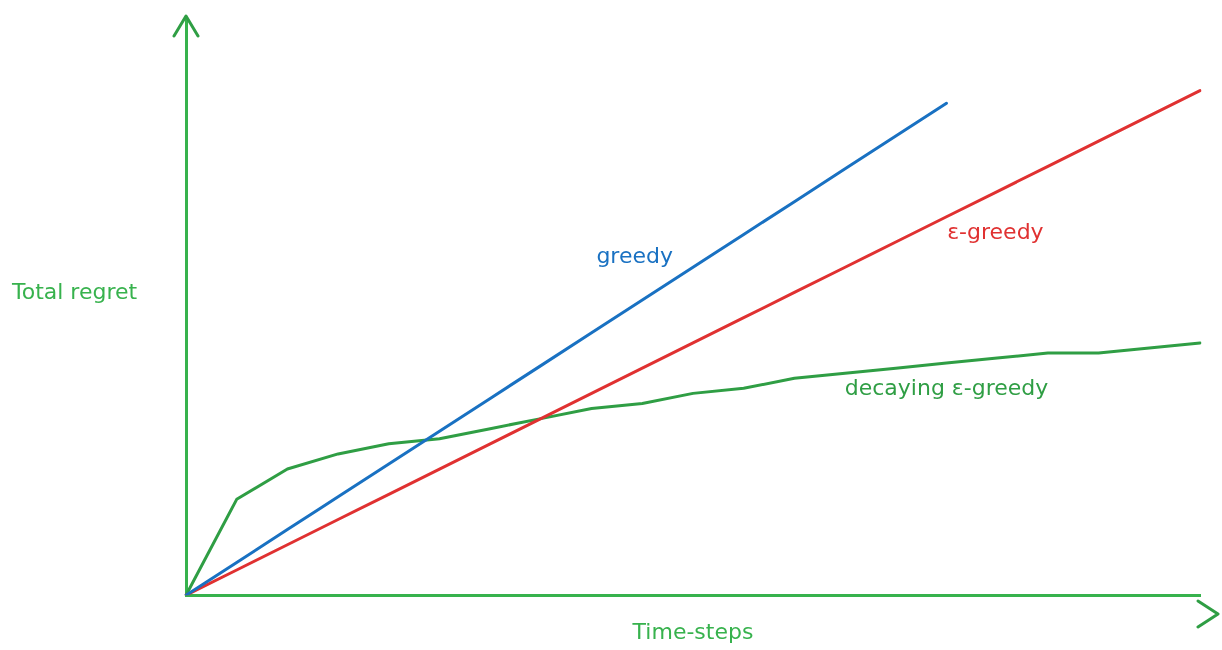 This screenshot has width=1222, height=650. Describe the element at coordinates (74, 291) in the screenshot. I see `y-axis-title: Total regret` at that location.